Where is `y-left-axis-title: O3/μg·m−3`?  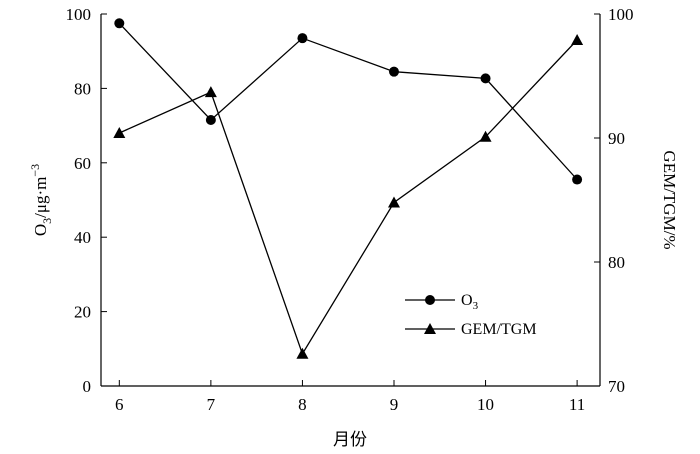 y-left-axis-title: O3/μg·m−3 is located at coordinates (41, 200).